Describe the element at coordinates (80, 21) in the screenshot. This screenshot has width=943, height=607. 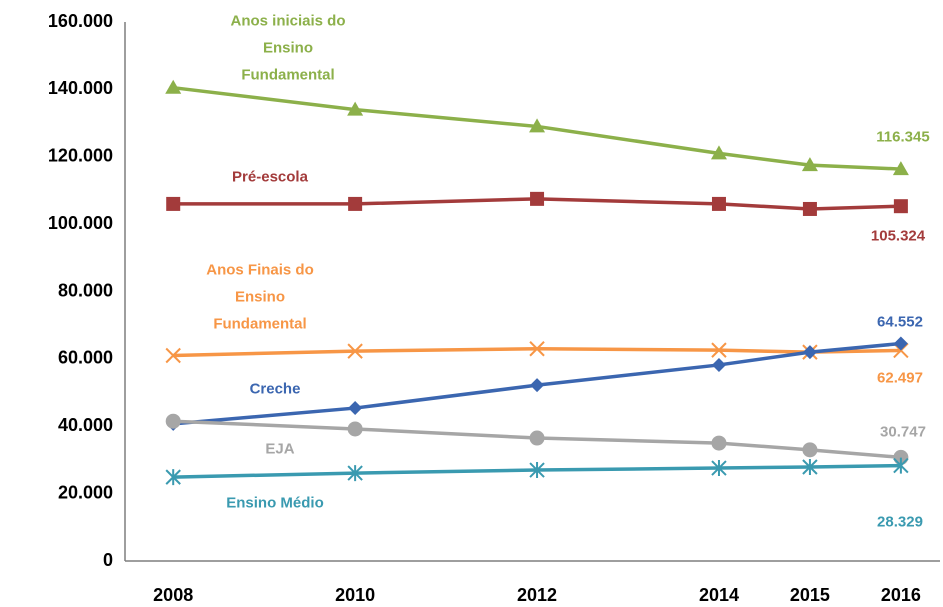
I see `y-tick-label: 160.000` at that location.